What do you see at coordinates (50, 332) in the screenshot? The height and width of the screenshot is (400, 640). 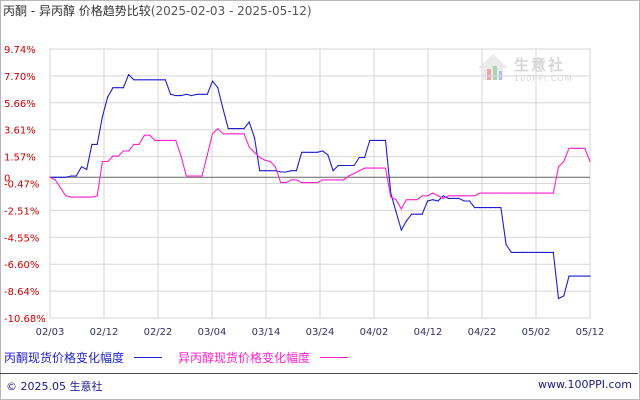 I see `x-tick-label: 02/03` at bounding box center [50, 332].